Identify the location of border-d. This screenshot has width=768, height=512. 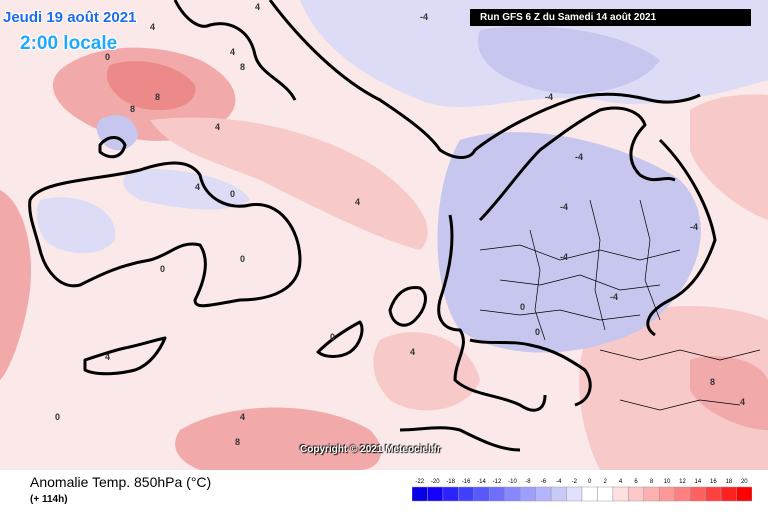
(597, 265).